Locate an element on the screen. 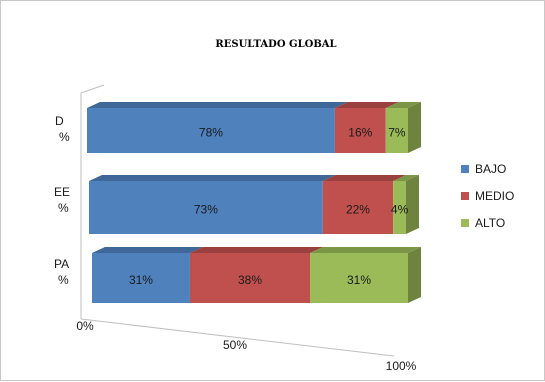 This screenshot has height=382, width=545. data-label-alto-2: 31% is located at coordinates (359, 280).